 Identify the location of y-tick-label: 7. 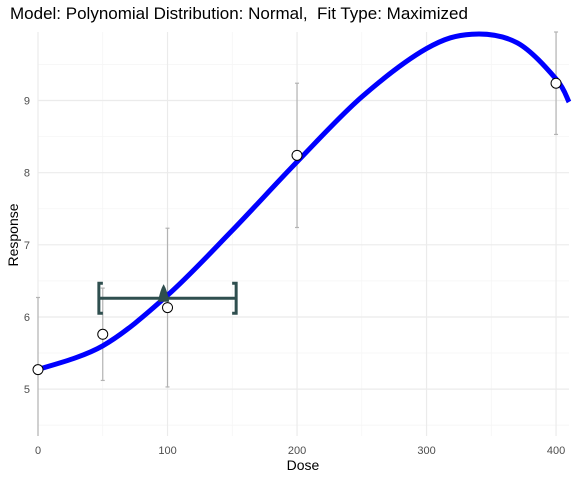
(27, 246).